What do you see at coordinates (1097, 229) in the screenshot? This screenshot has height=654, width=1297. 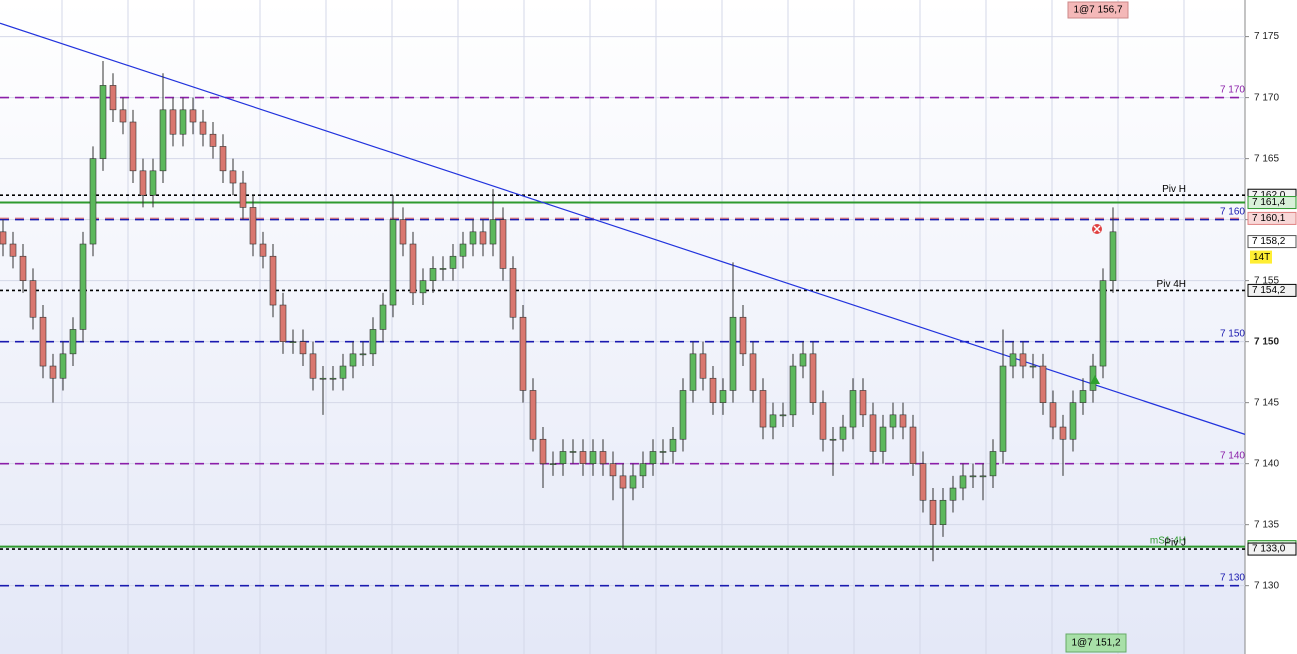 I see `stop-marker` at bounding box center [1097, 229].